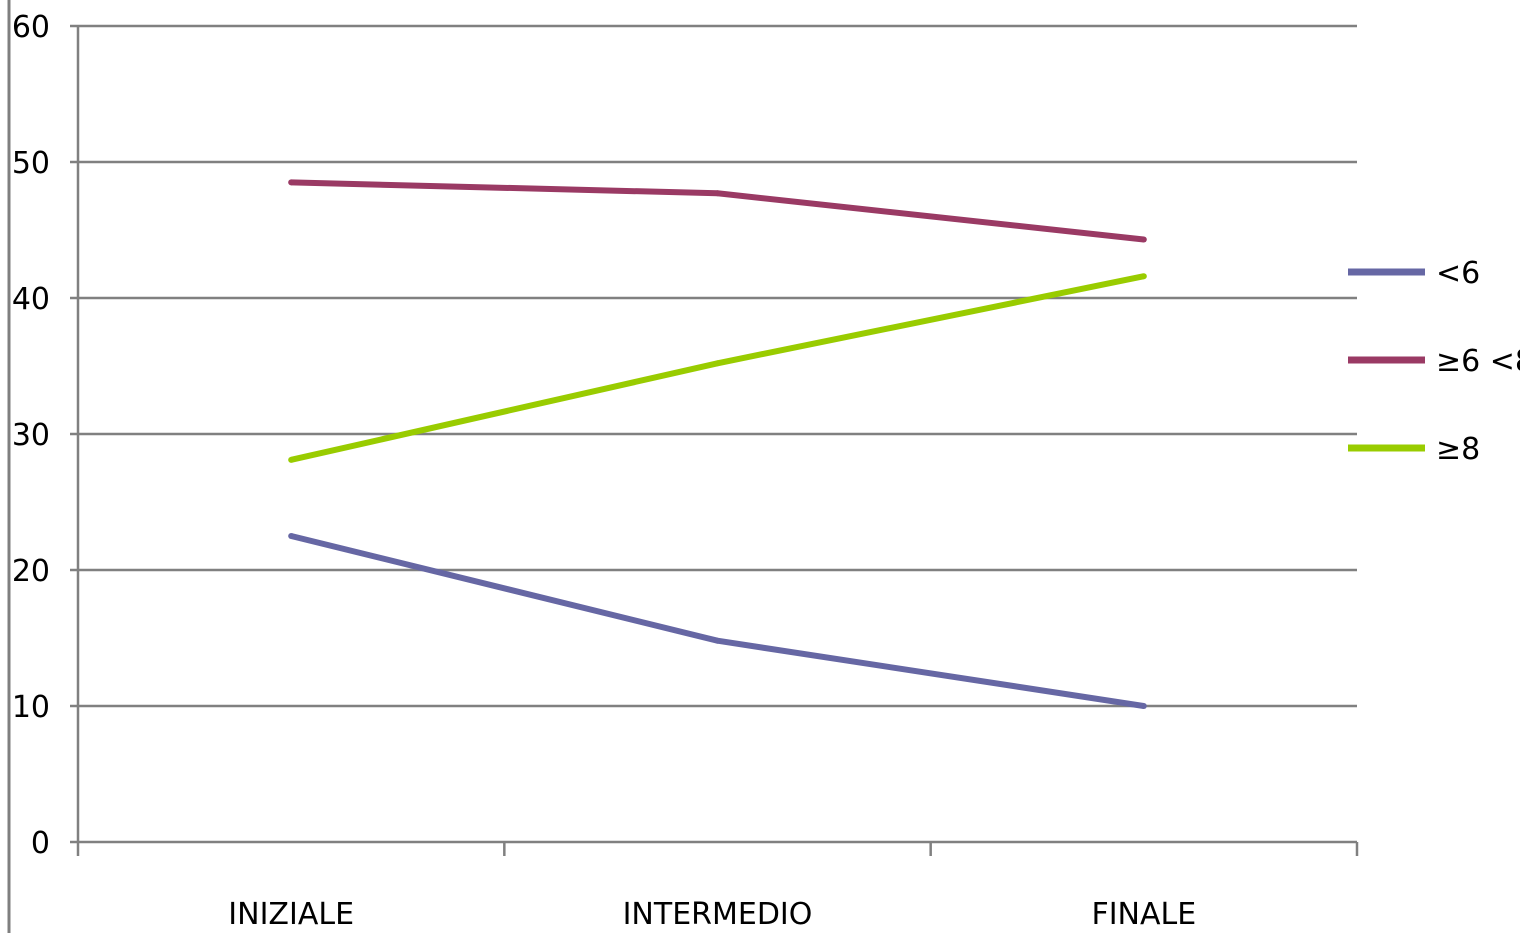 The width and height of the screenshot is (1520, 933). Describe the element at coordinates (40, 843) in the screenshot. I see `y-tick-label-0: 0` at that location.